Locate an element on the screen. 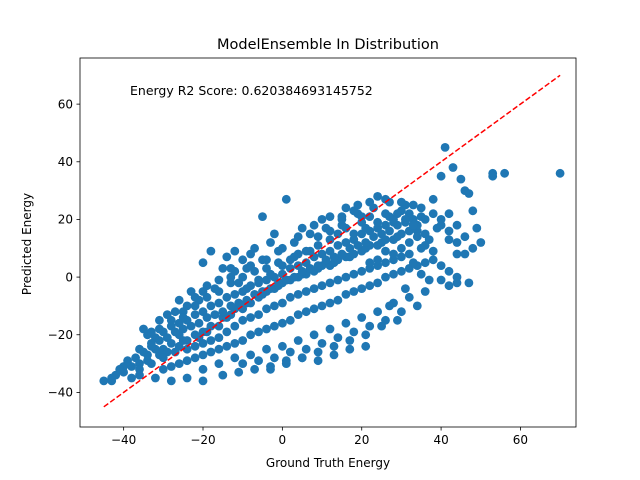 The image size is (640, 480). x-tick-label: 60 is located at coordinates (520, 440).